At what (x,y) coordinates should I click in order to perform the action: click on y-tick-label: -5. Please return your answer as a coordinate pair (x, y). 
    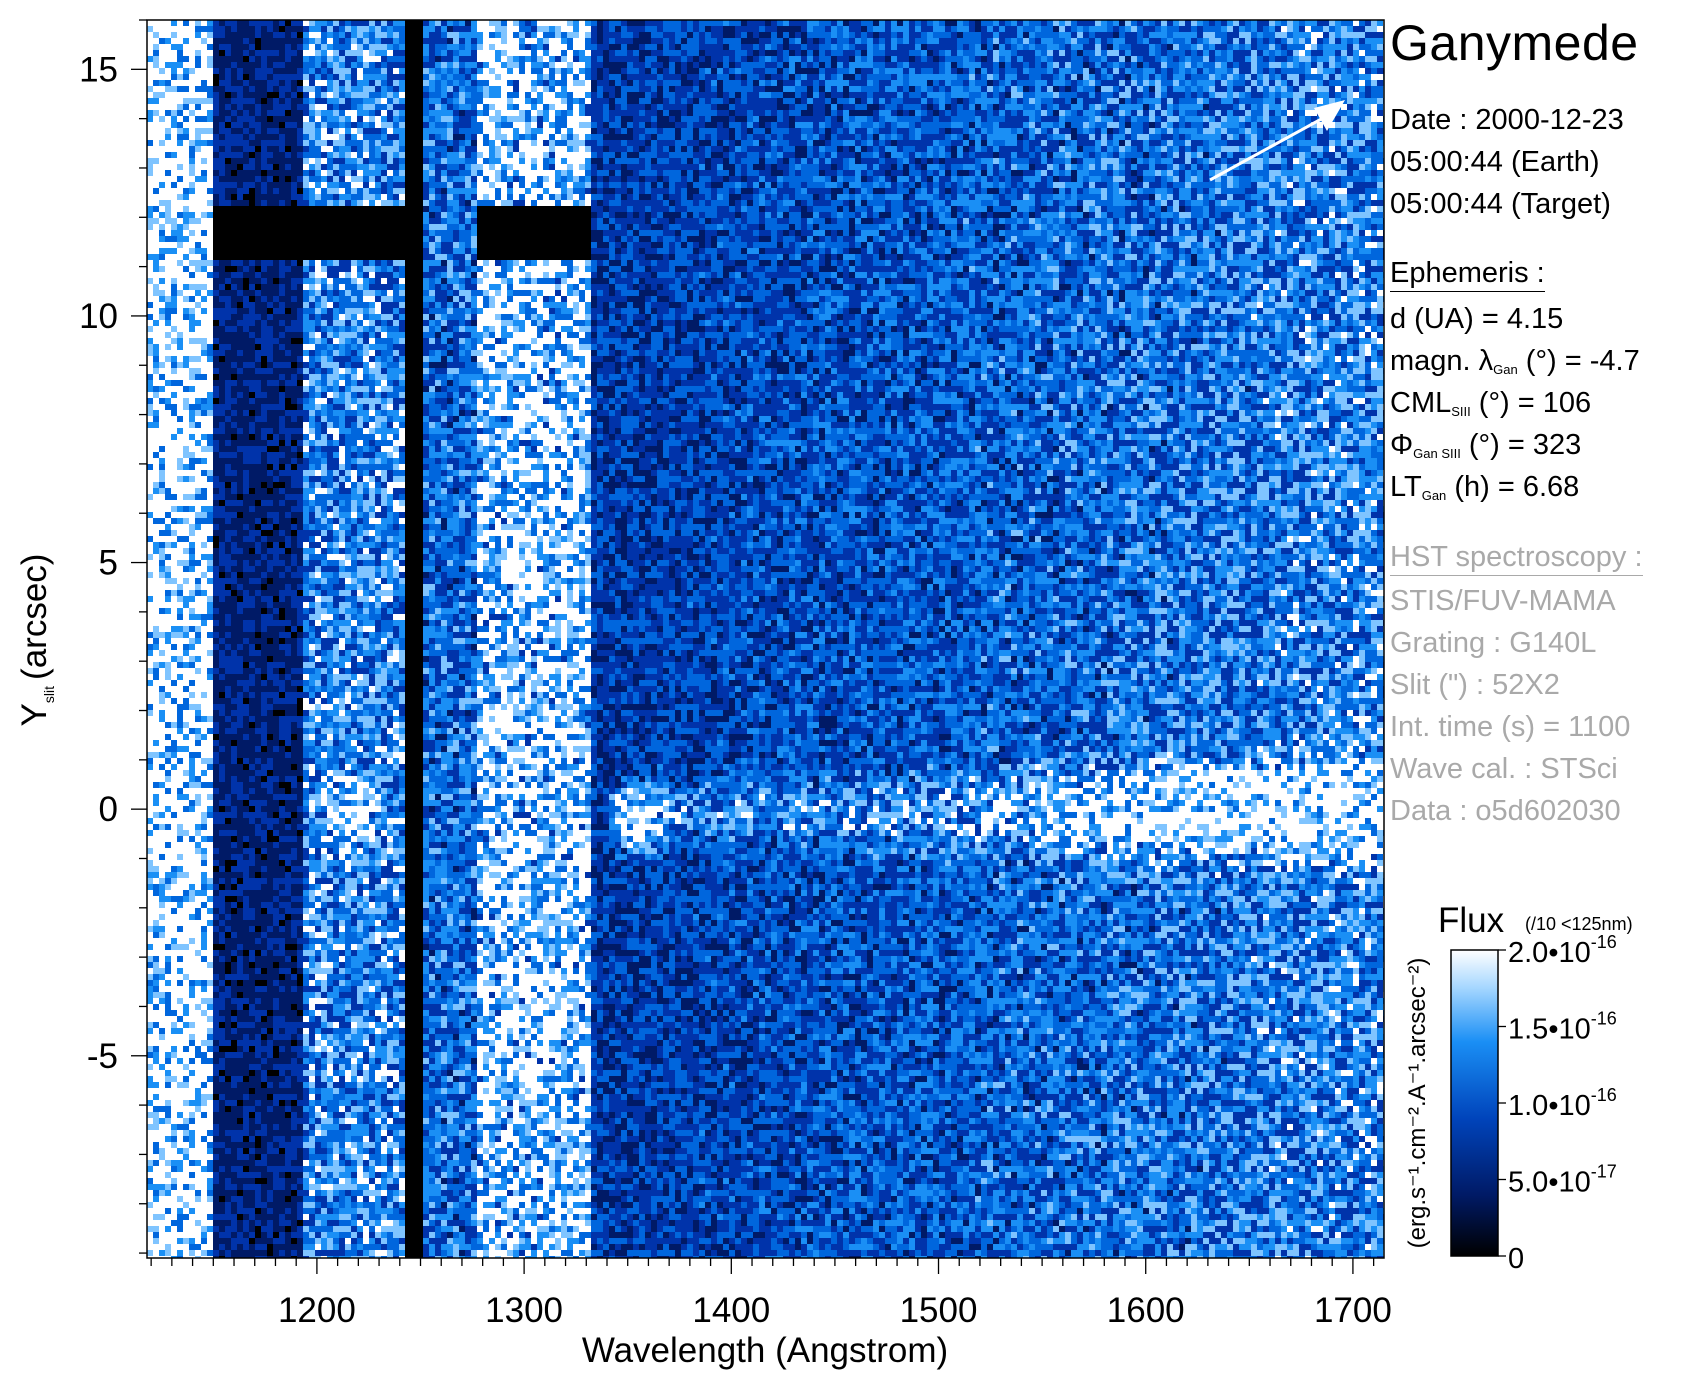
    Looking at the image, I should click on (102, 1056).